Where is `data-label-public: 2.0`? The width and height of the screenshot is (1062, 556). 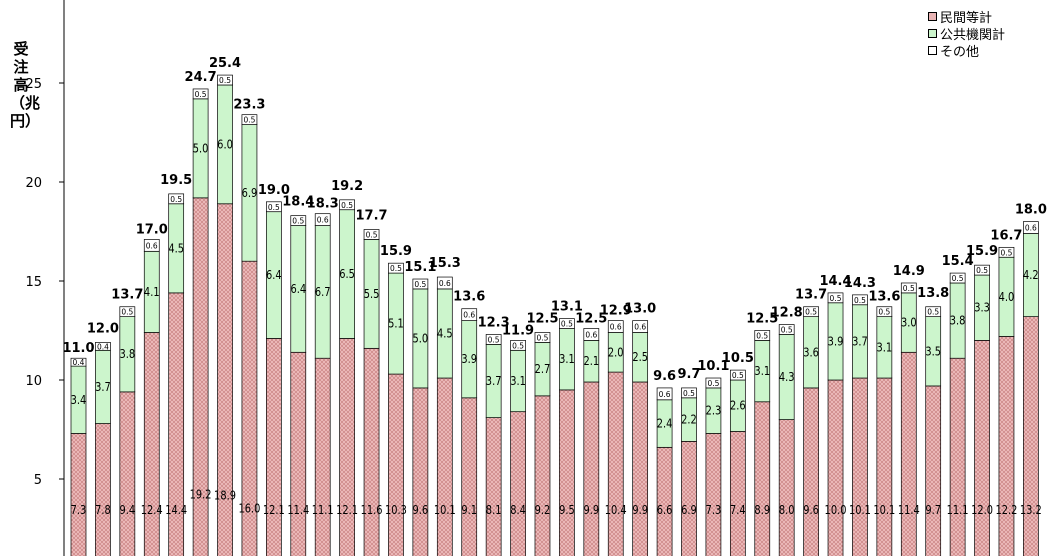
data-label-public: 2.0 is located at coordinates (616, 352).